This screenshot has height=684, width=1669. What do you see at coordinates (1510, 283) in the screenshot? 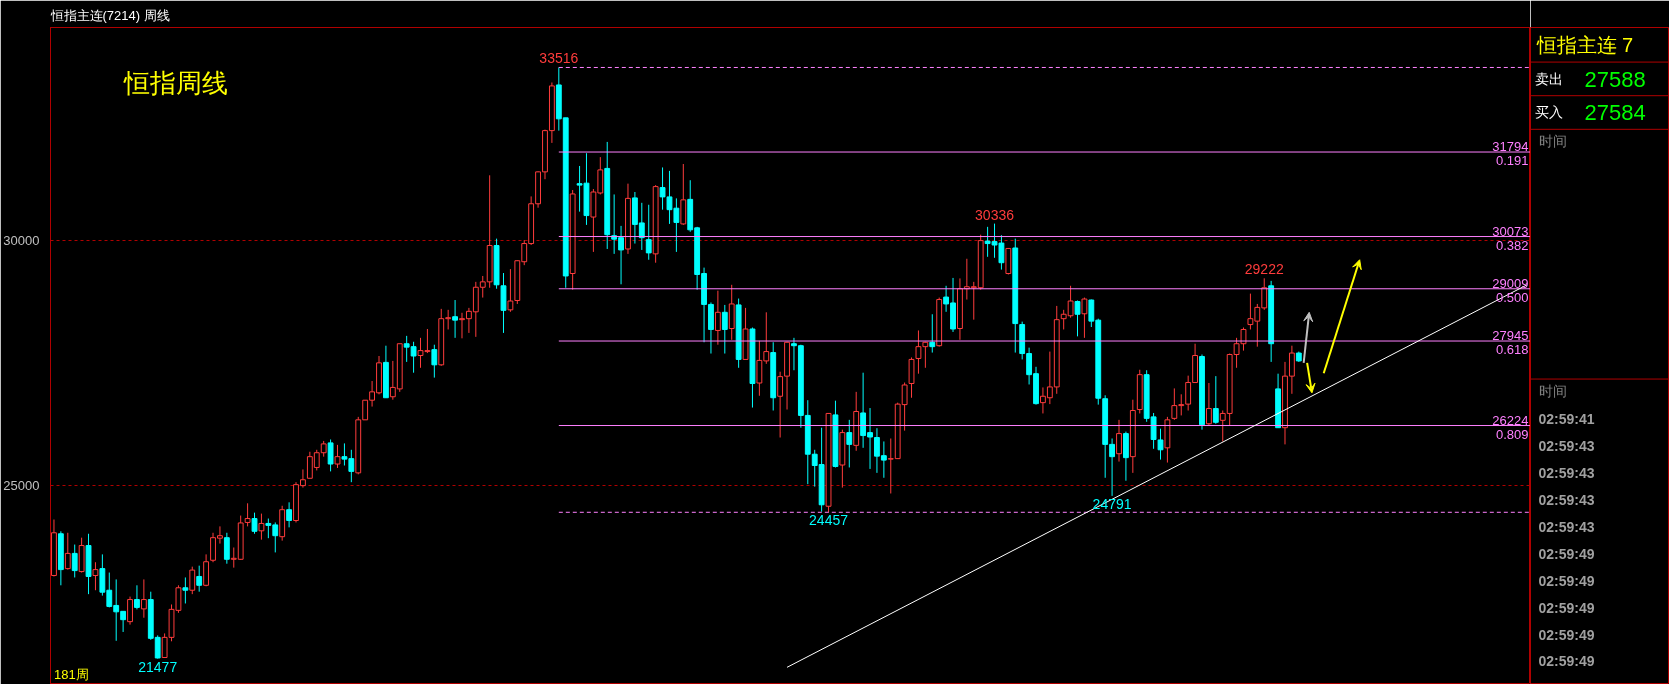
I see `ref-line-label: 29009` at bounding box center [1510, 283].